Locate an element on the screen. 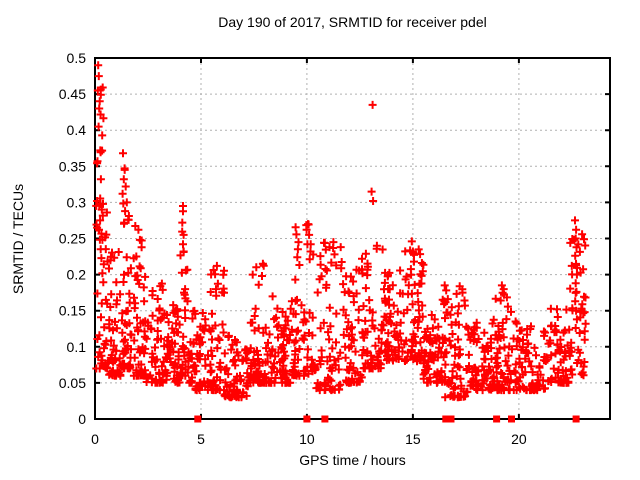  y-tick-label: 0.5 is located at coordinates (77, 58).